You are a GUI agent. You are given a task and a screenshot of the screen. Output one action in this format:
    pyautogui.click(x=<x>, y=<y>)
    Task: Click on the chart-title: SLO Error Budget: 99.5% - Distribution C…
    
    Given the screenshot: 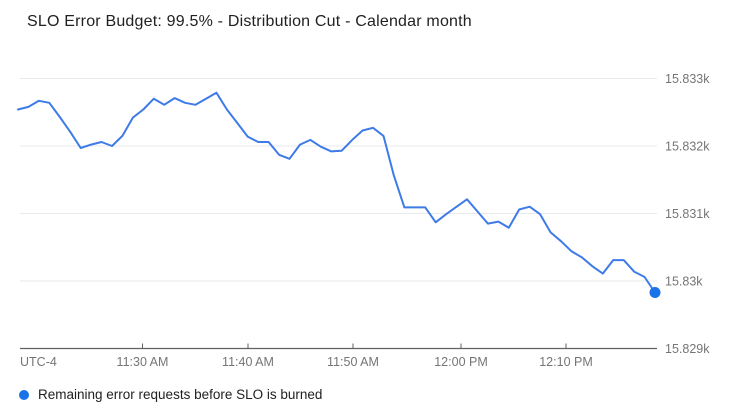 What is the action you would take?
    pyautogui.click(x=249, y=21)
    